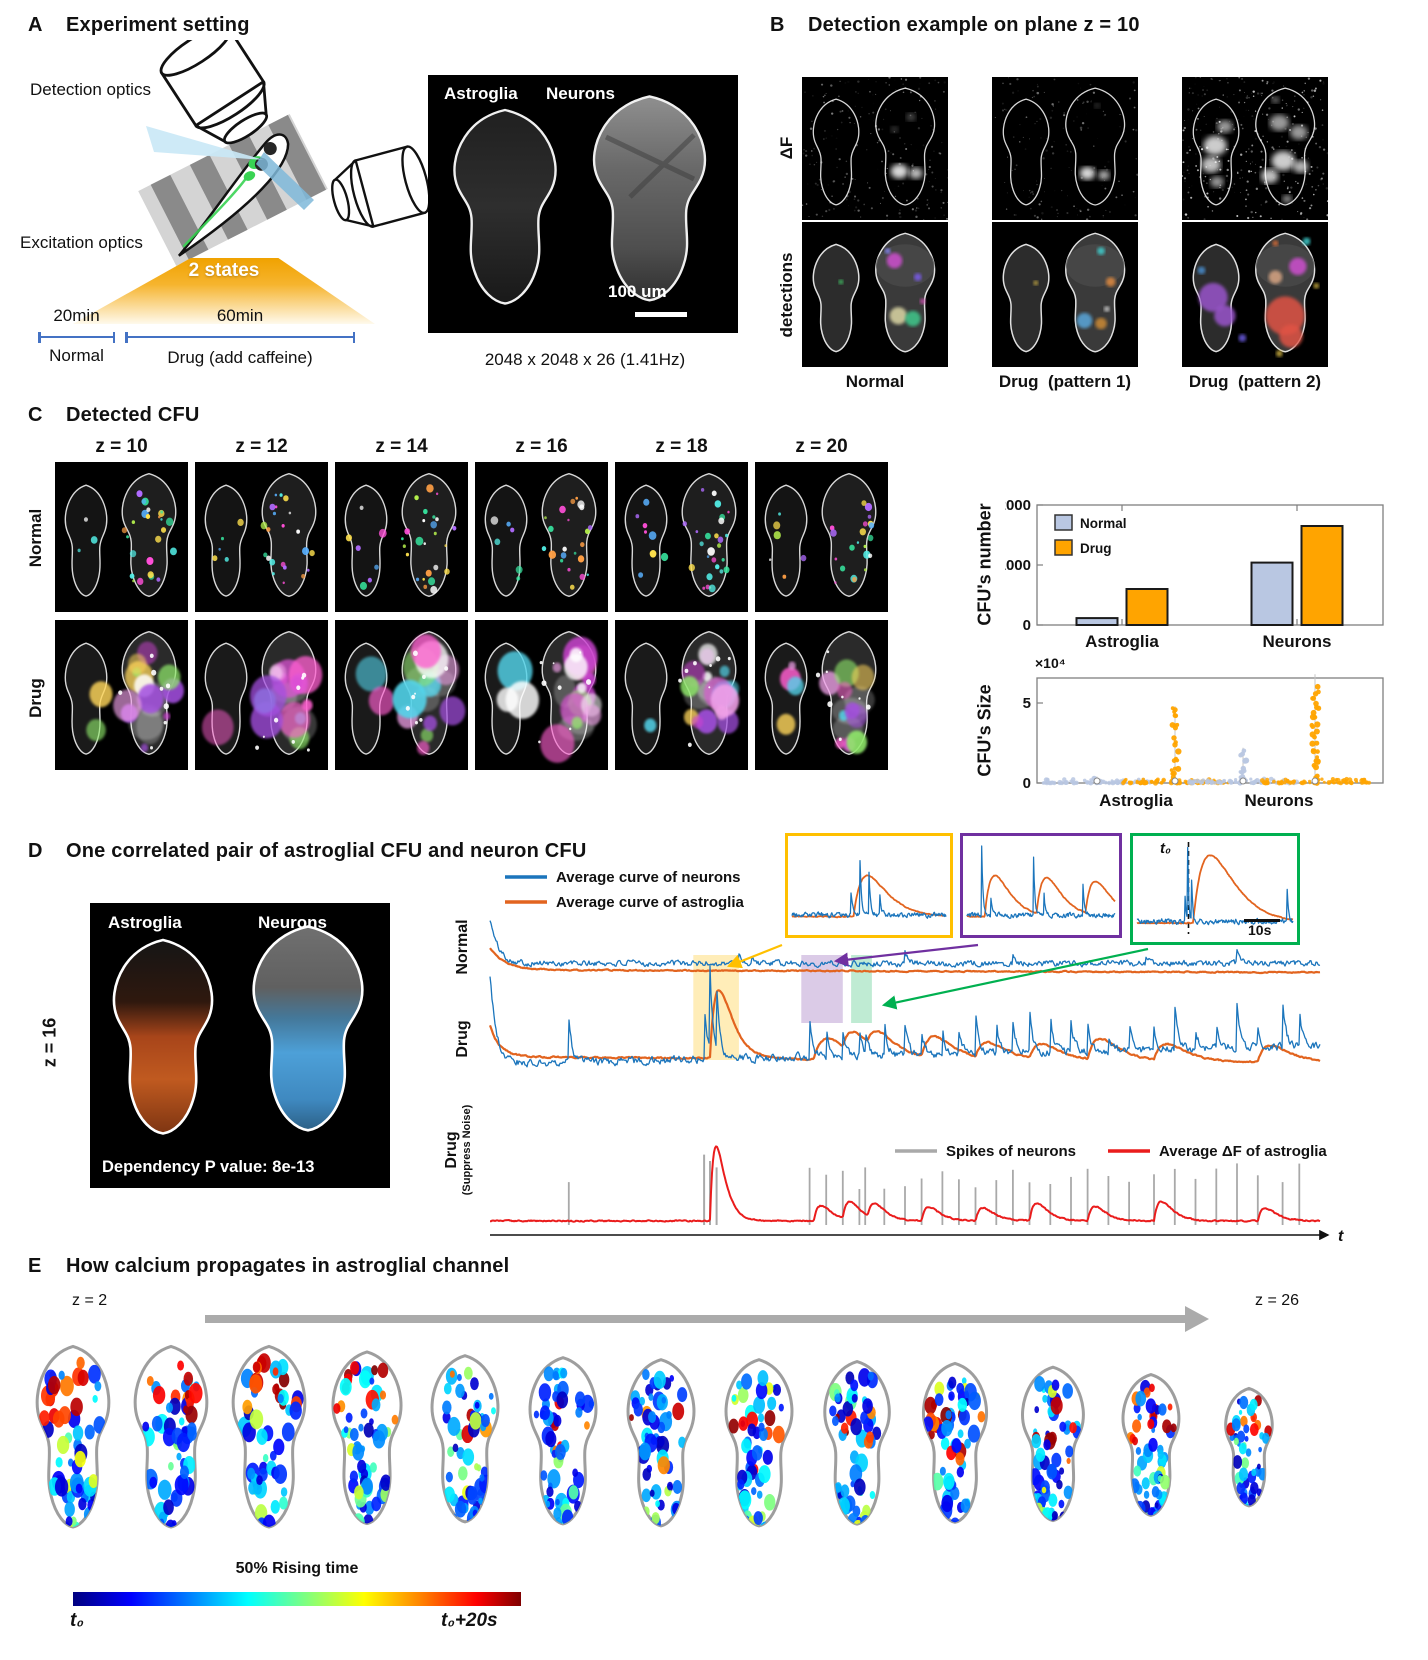 Image resolution: width=1428 pixels, height=1660 pixels. What do you see at coordinates (1215, 889) in the screenshot?
I see `inset-green` at bounding box center [1215, 889].